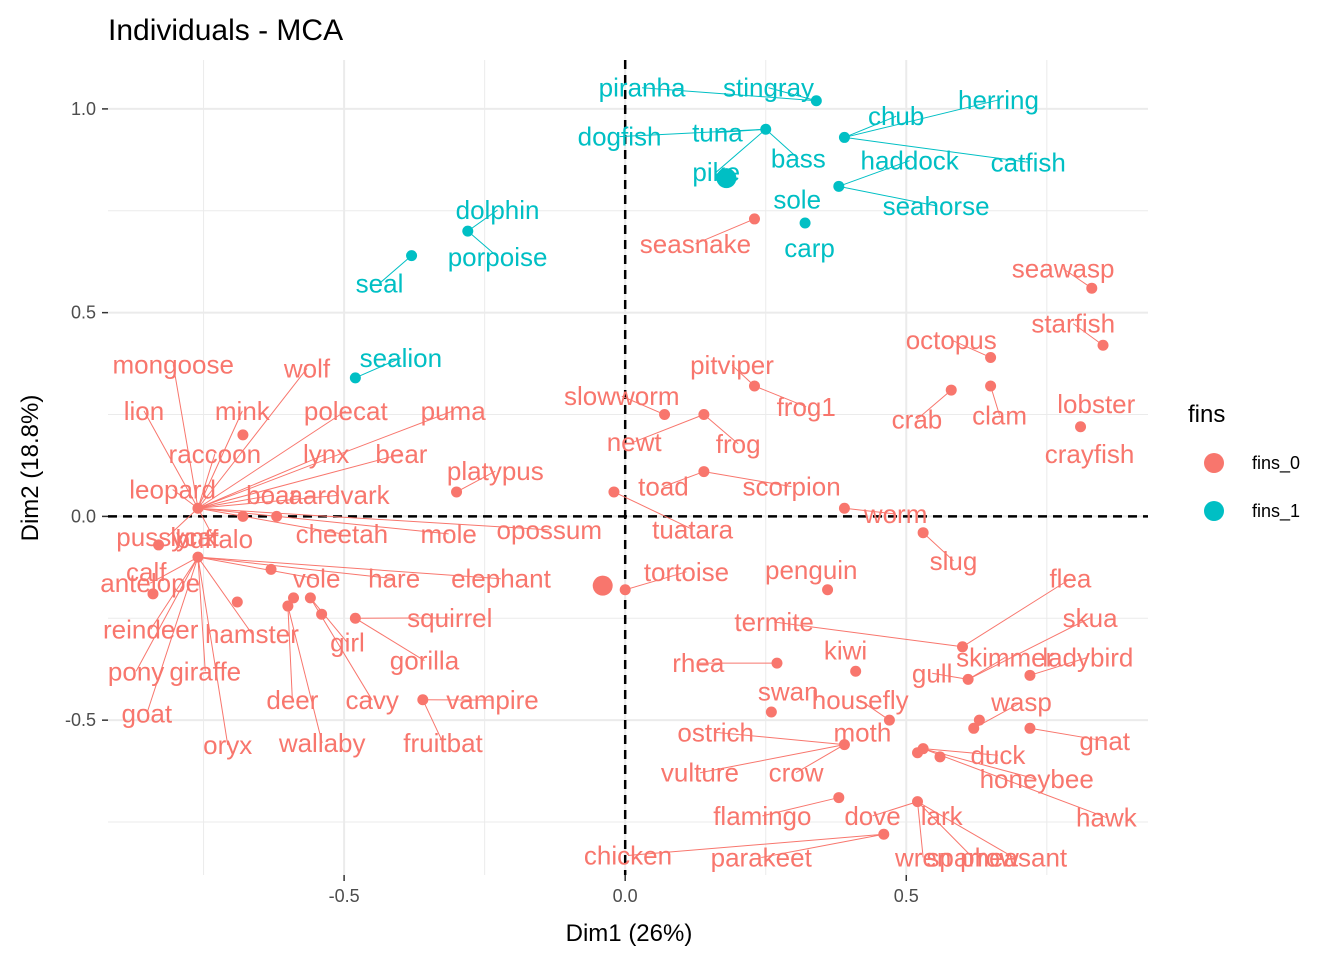 The width and height of the screenshot is (1344, 960). Describe the element at coordinates (83, 516) in the screenshot. I see `y-tick-label: 0.0` at that location.